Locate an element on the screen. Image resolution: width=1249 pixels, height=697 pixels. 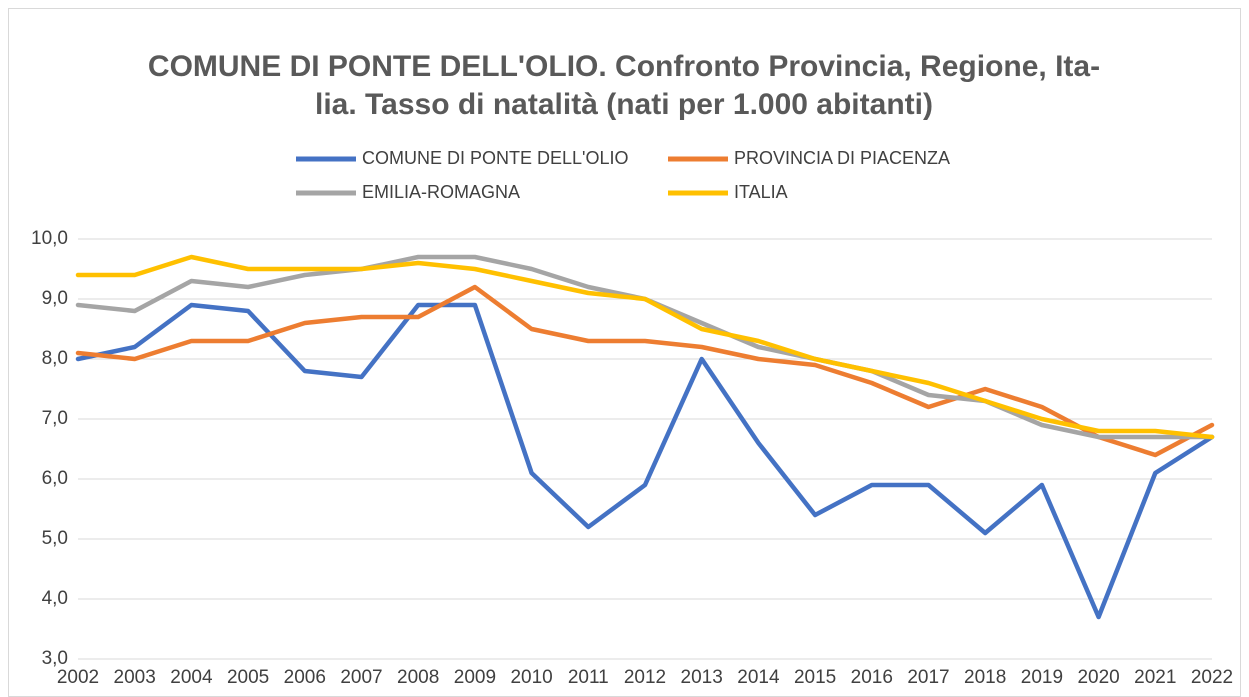
x-tick-label: 2017 is located at coordinates (928, 677).